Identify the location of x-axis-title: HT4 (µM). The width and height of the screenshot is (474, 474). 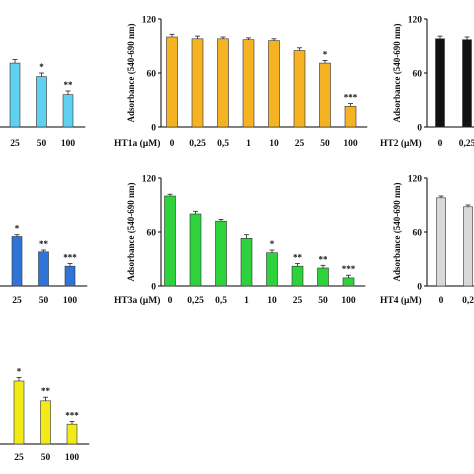
(401, 300).